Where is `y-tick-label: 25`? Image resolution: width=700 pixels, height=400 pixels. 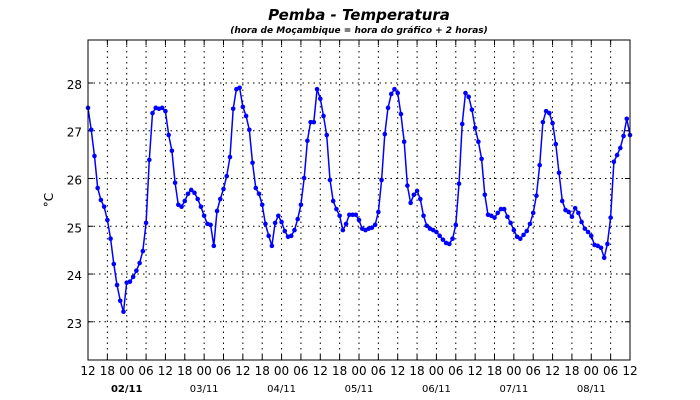
y-tick-label: 25 is located at coordinates (74, 228).